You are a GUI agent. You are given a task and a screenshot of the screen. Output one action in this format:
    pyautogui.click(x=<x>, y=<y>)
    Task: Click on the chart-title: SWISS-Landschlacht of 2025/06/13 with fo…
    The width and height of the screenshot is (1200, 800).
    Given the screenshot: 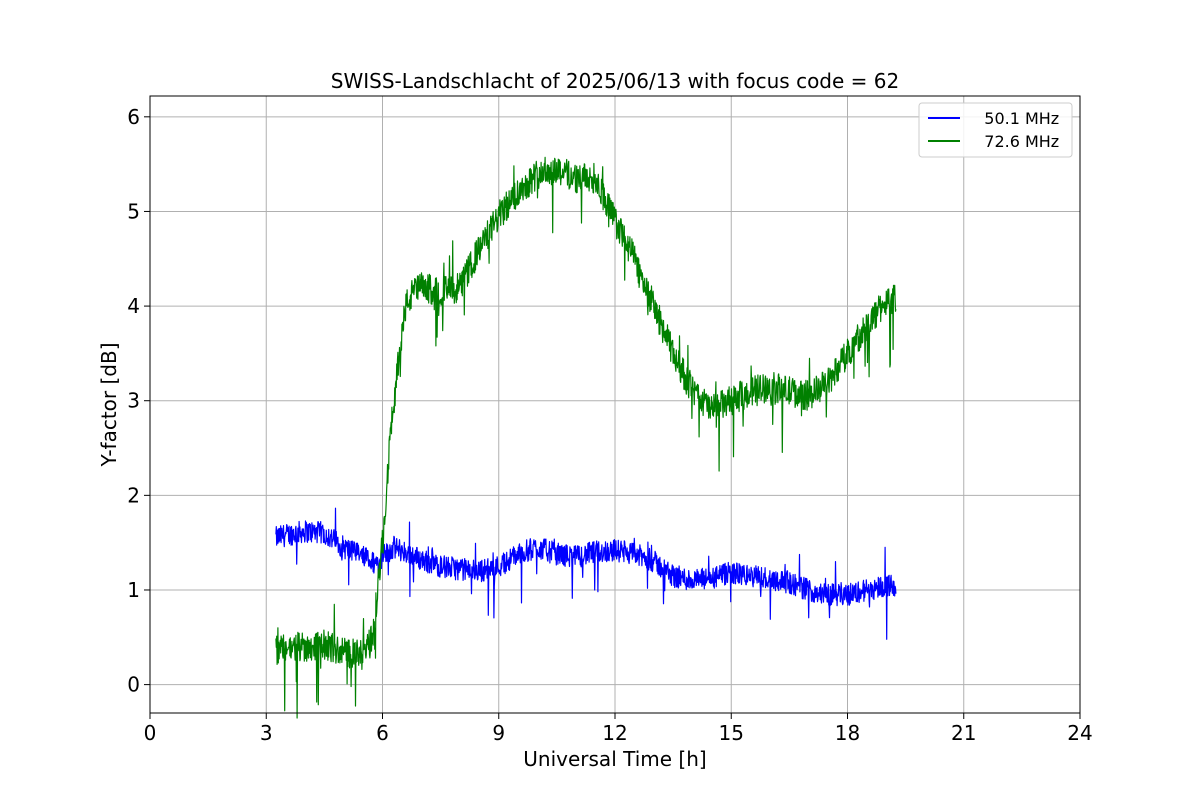 What is the action you would take?
    pyautogui.click(x=615, y=81)
    